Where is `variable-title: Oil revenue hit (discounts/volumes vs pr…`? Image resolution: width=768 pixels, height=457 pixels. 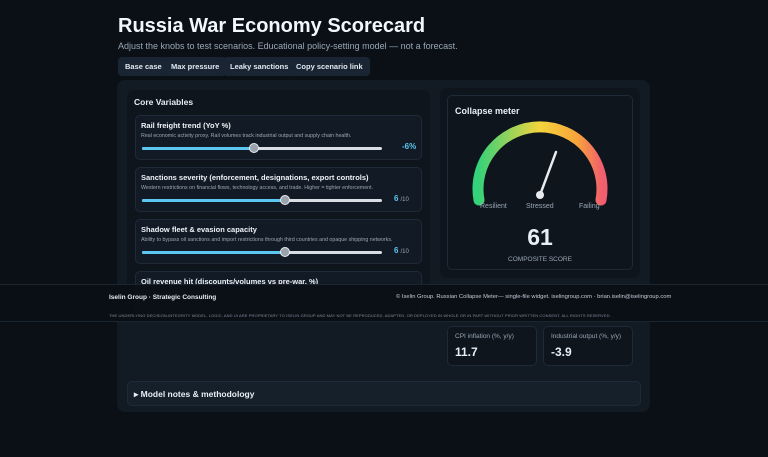 variable-title: Oil revenue hit (discounts/volumes vs pr… is located at coordinates (230, 281).